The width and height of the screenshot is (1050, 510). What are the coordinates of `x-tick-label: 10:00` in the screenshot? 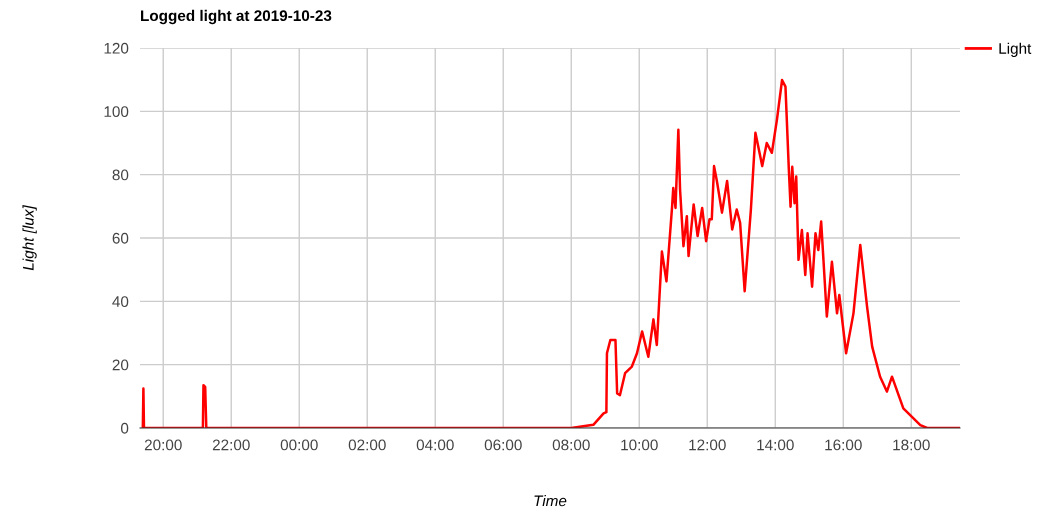 It's located at (639, 445).